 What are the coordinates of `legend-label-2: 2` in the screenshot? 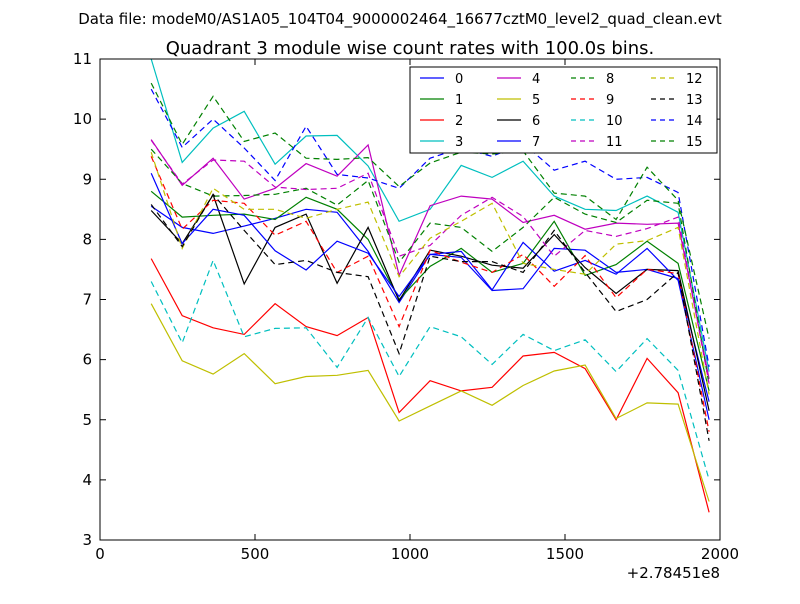 It's located at (459, 121).